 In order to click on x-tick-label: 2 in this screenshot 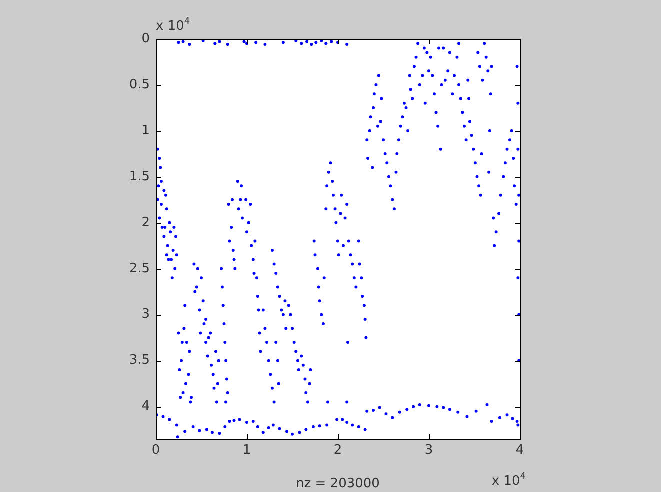, I will do `click(338, 450)`.